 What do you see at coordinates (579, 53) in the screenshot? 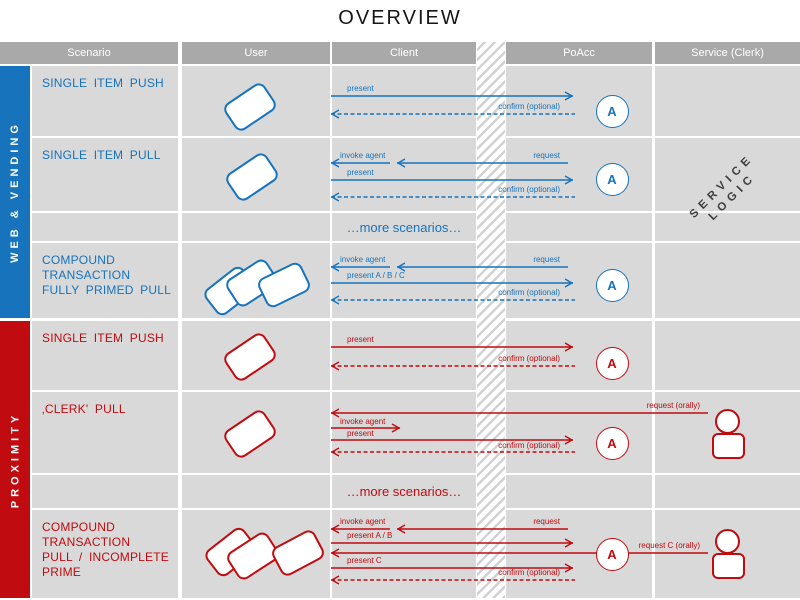
I see `column-header-poacc: PoAcc` at bounding box center [579, 53].